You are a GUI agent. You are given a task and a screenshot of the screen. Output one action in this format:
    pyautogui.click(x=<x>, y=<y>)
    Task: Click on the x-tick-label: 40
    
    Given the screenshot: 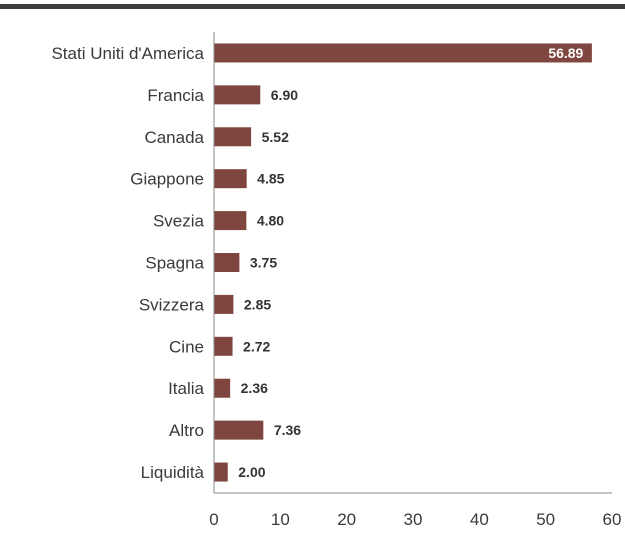 What is the action you would take?
    pyautogui.click(x=479, y=519)
    